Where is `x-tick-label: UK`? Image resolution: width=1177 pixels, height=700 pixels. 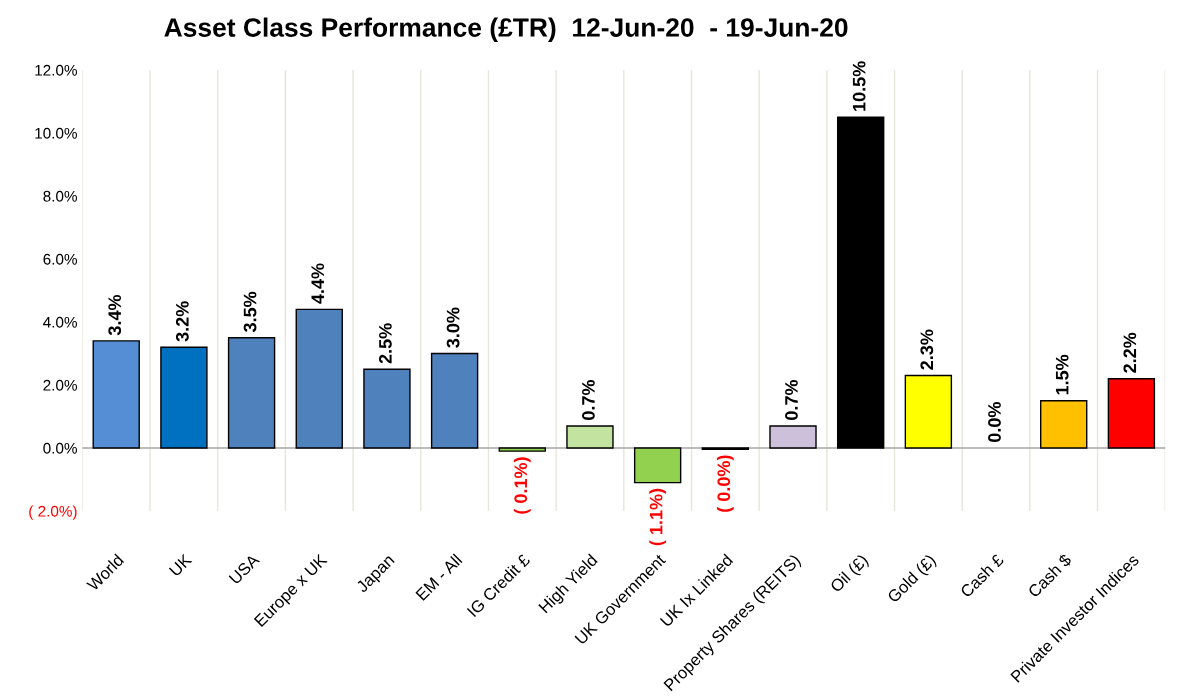
x-tick-label: UK is located at coordinates (180, 565).